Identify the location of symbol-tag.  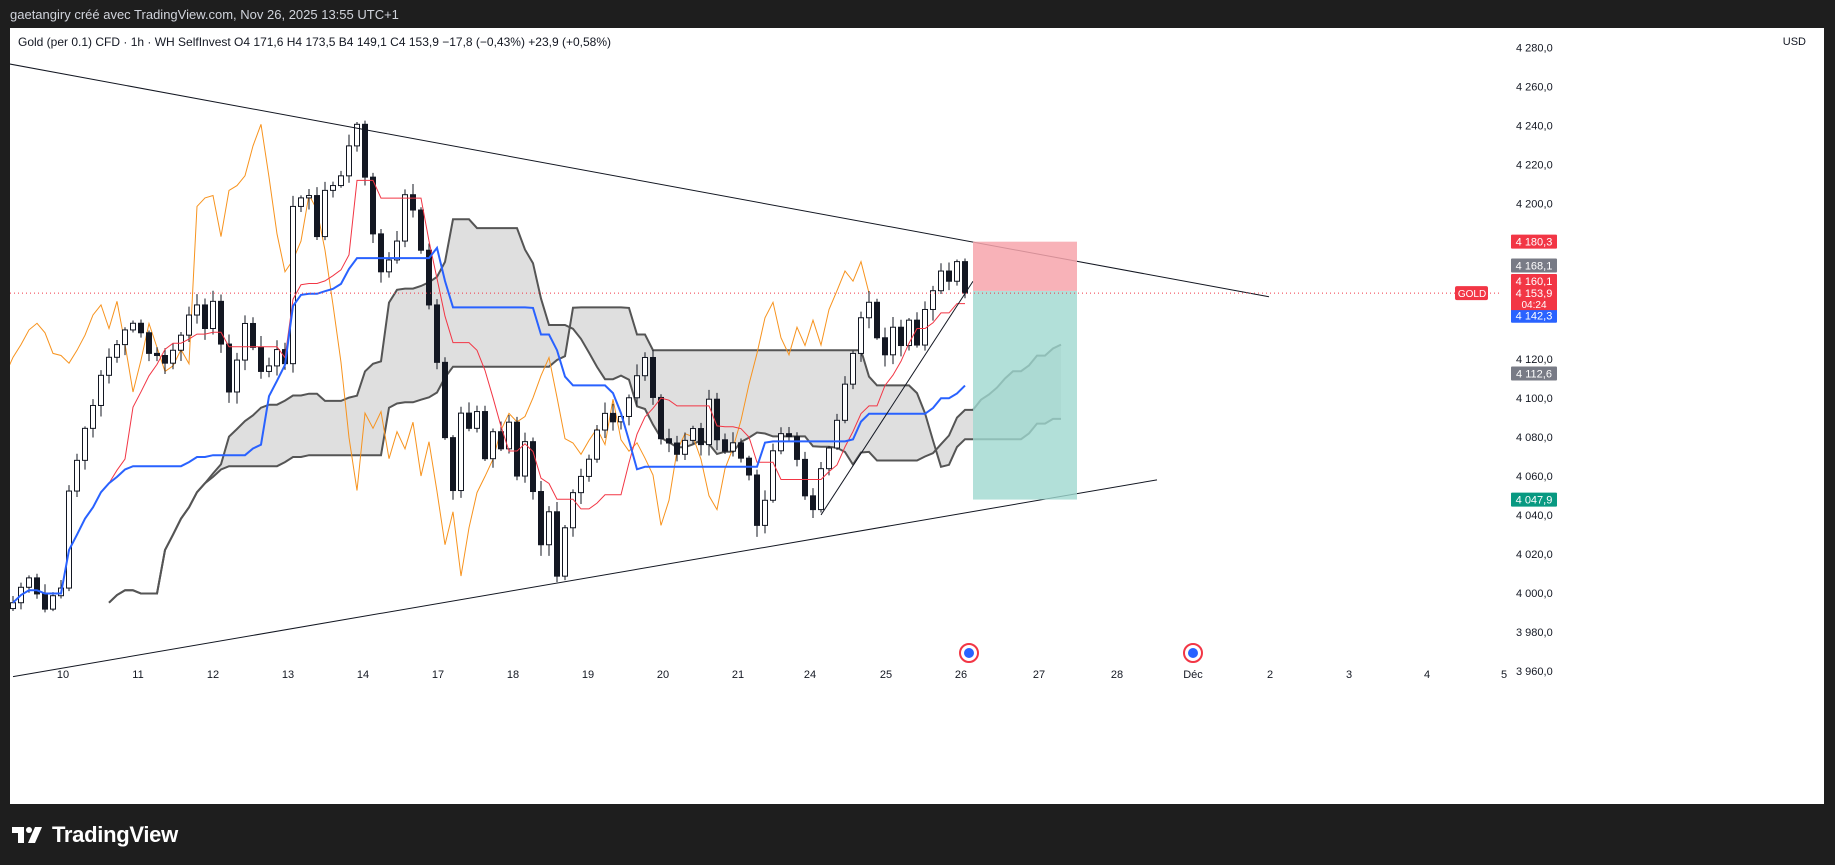
(1471, 293).